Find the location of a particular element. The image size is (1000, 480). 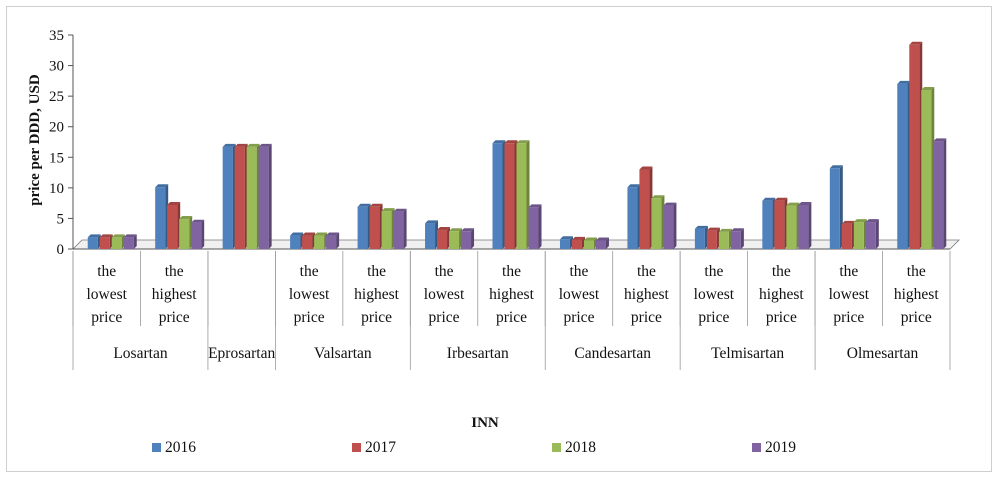

legend-swatch is located at coordinates (756, 447).